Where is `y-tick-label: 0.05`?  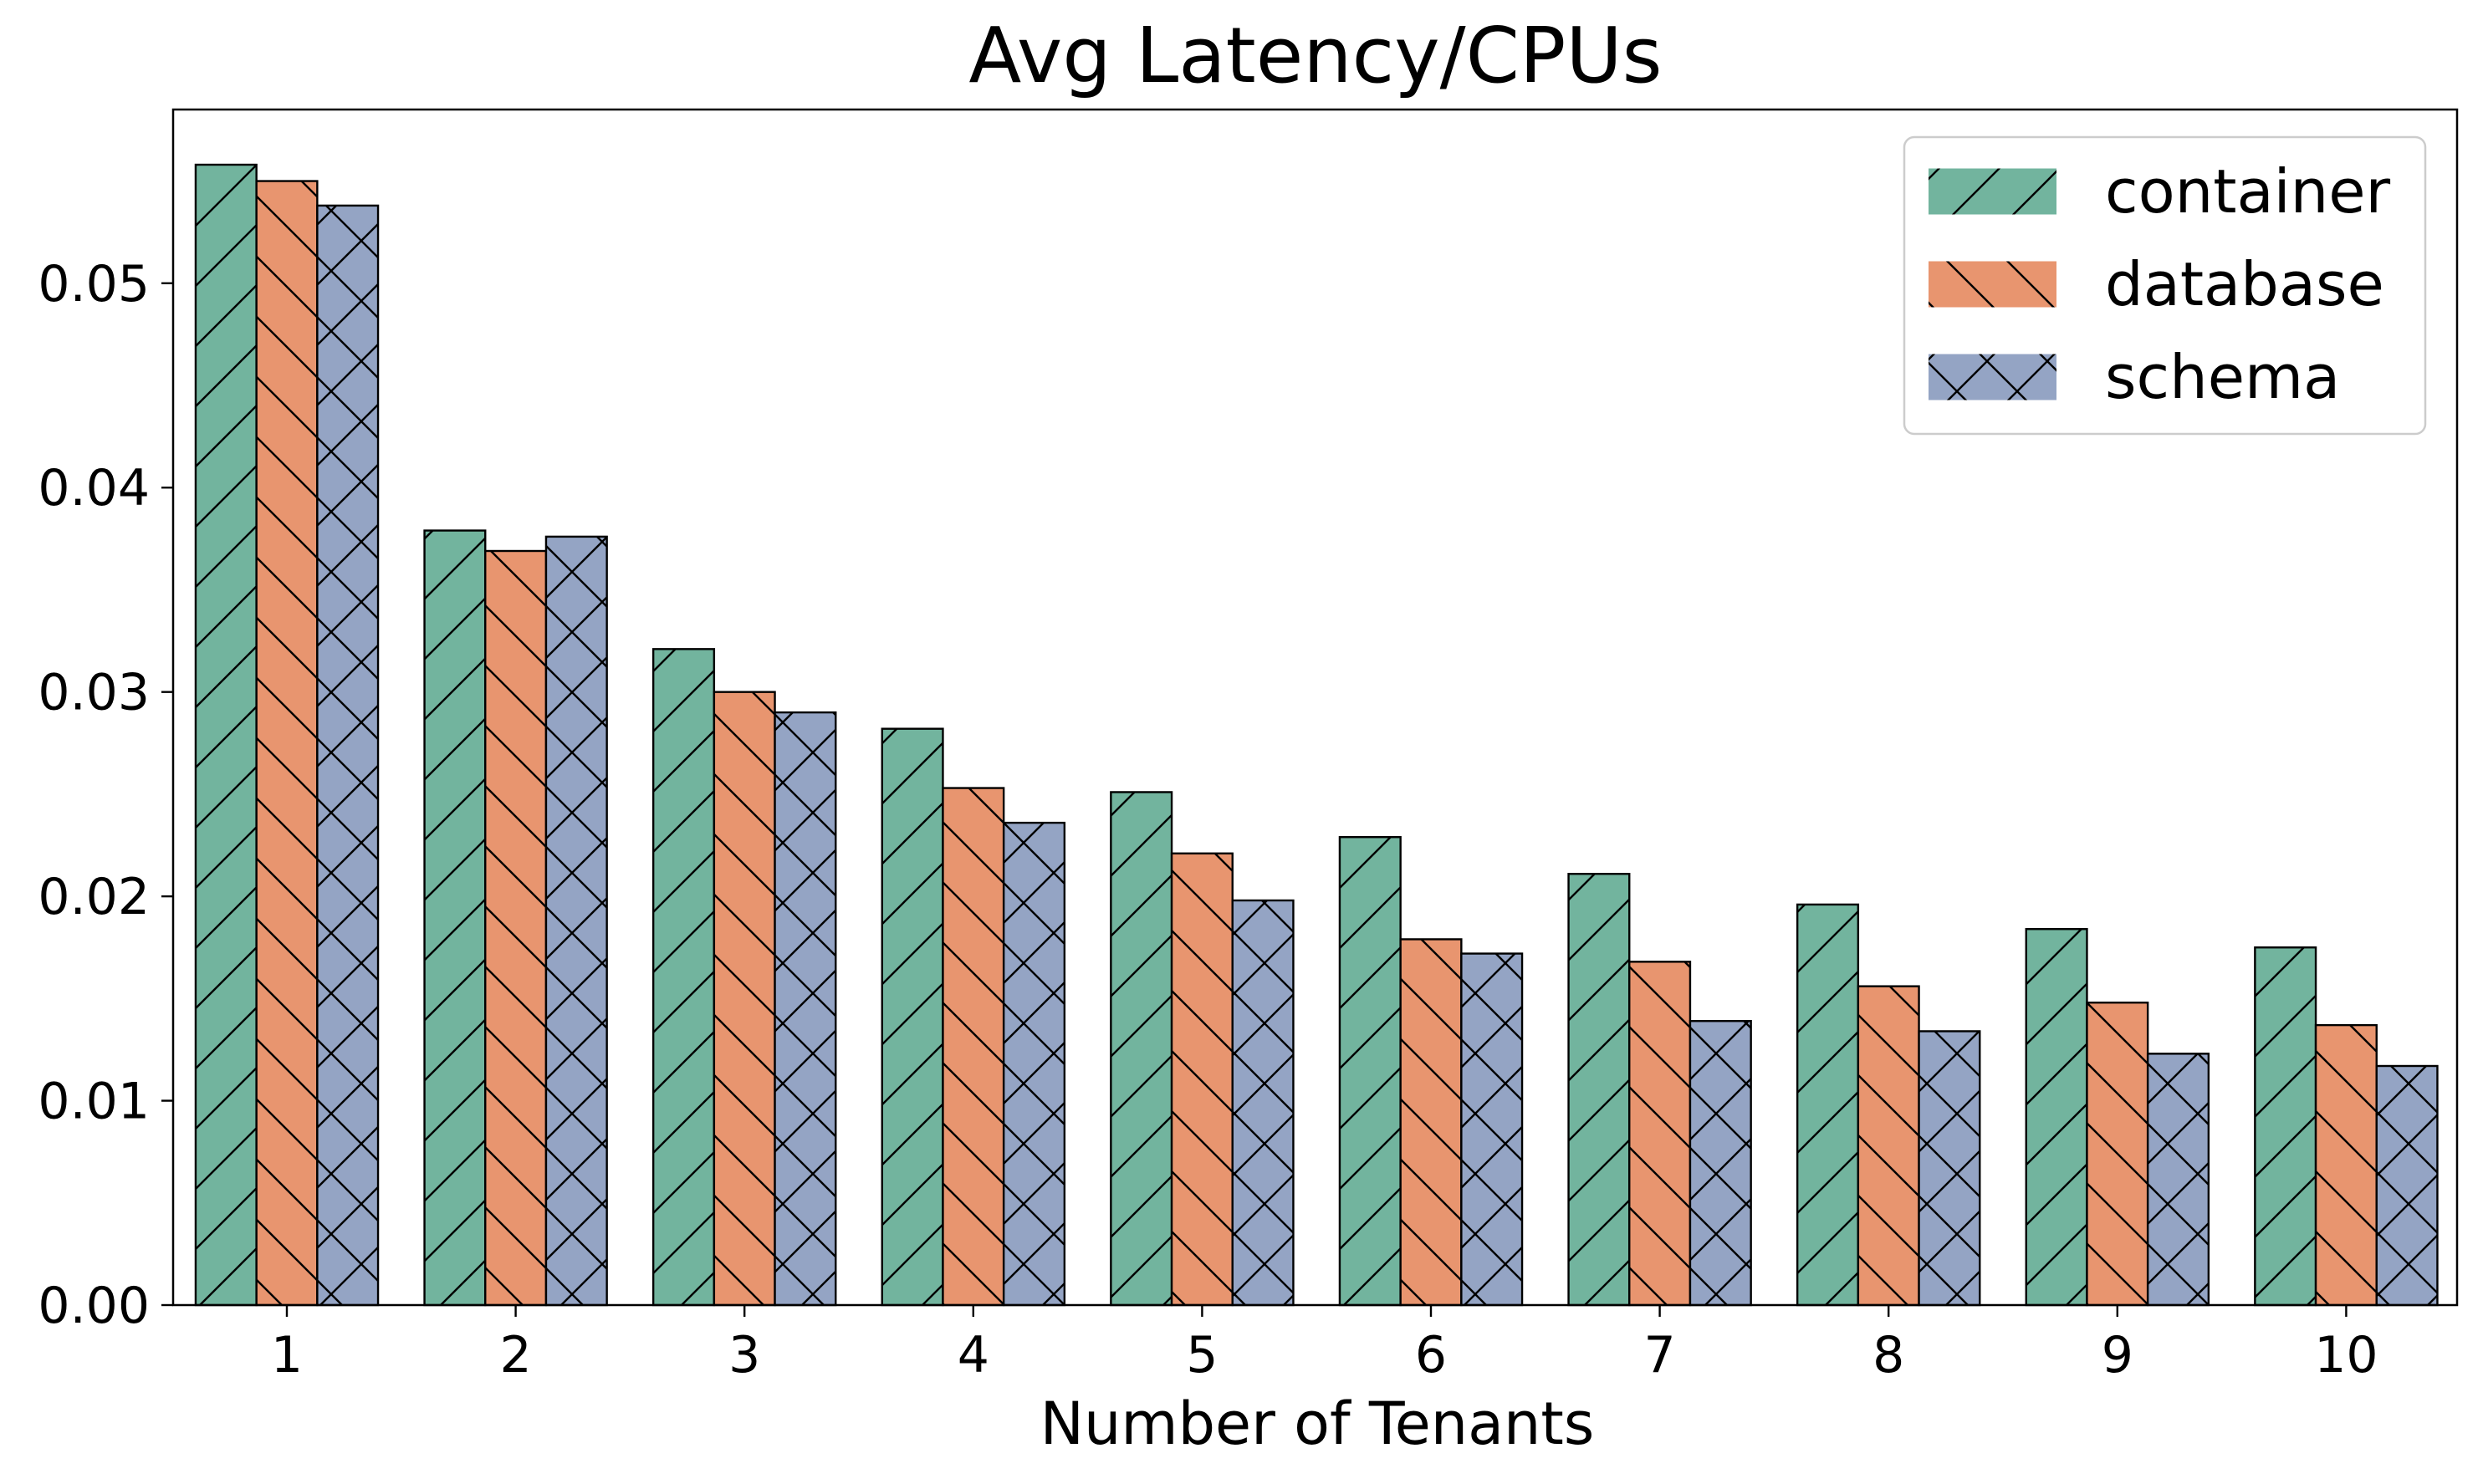
y-tick-label: 0.05 is located at coordinates (94, 284).